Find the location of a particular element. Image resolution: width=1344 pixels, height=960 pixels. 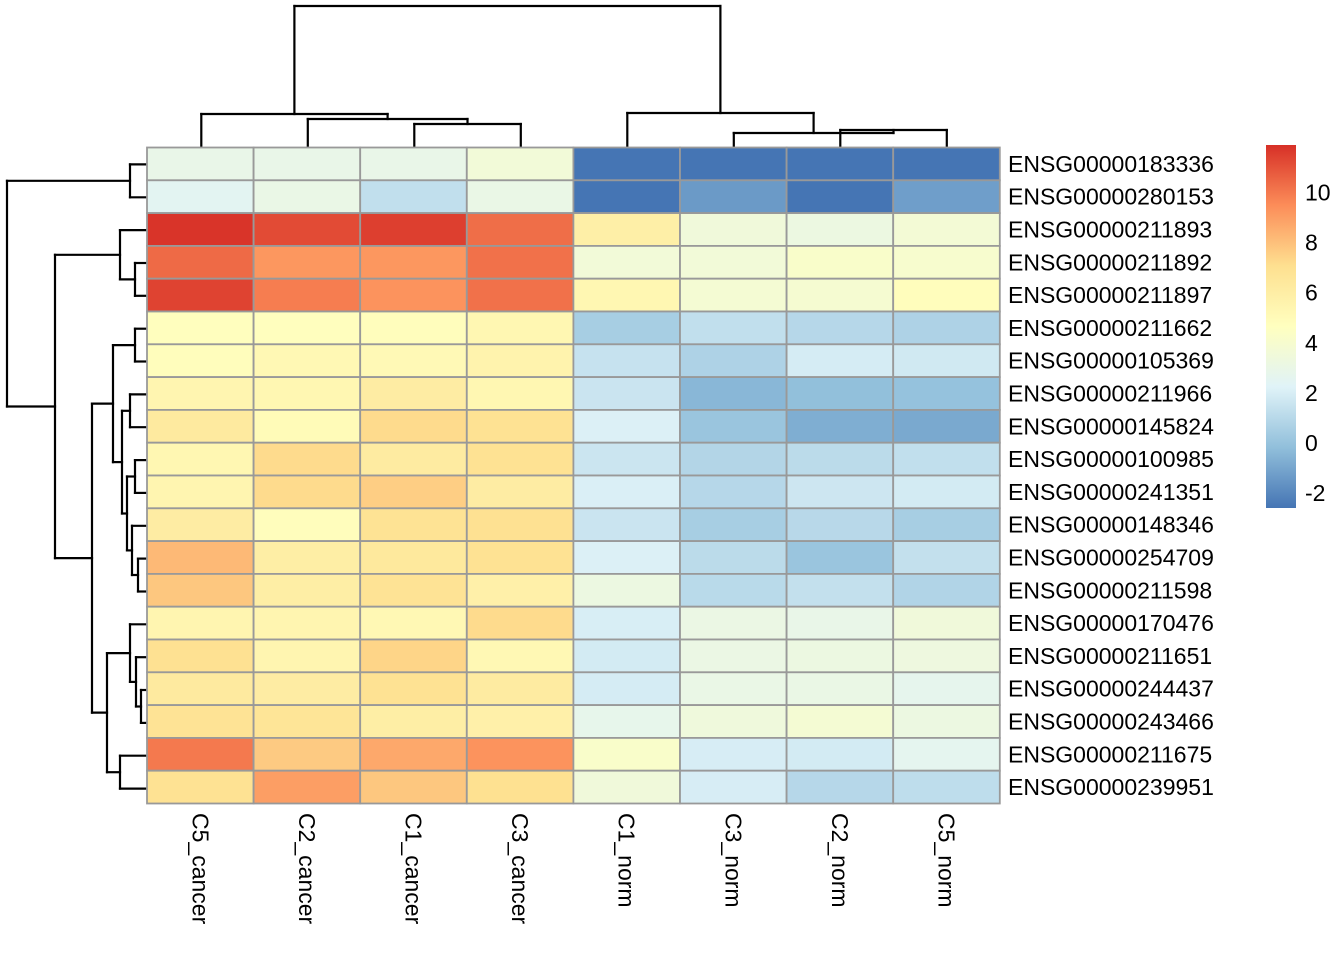

row-label: ENSG00000254709 is located at coordinates (1111, 558).